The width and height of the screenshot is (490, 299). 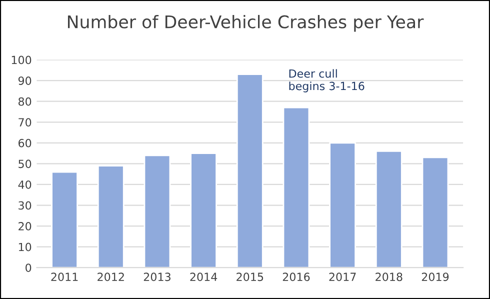 I want to click on x-tick-label: 2014, so click(x=204, y=277).